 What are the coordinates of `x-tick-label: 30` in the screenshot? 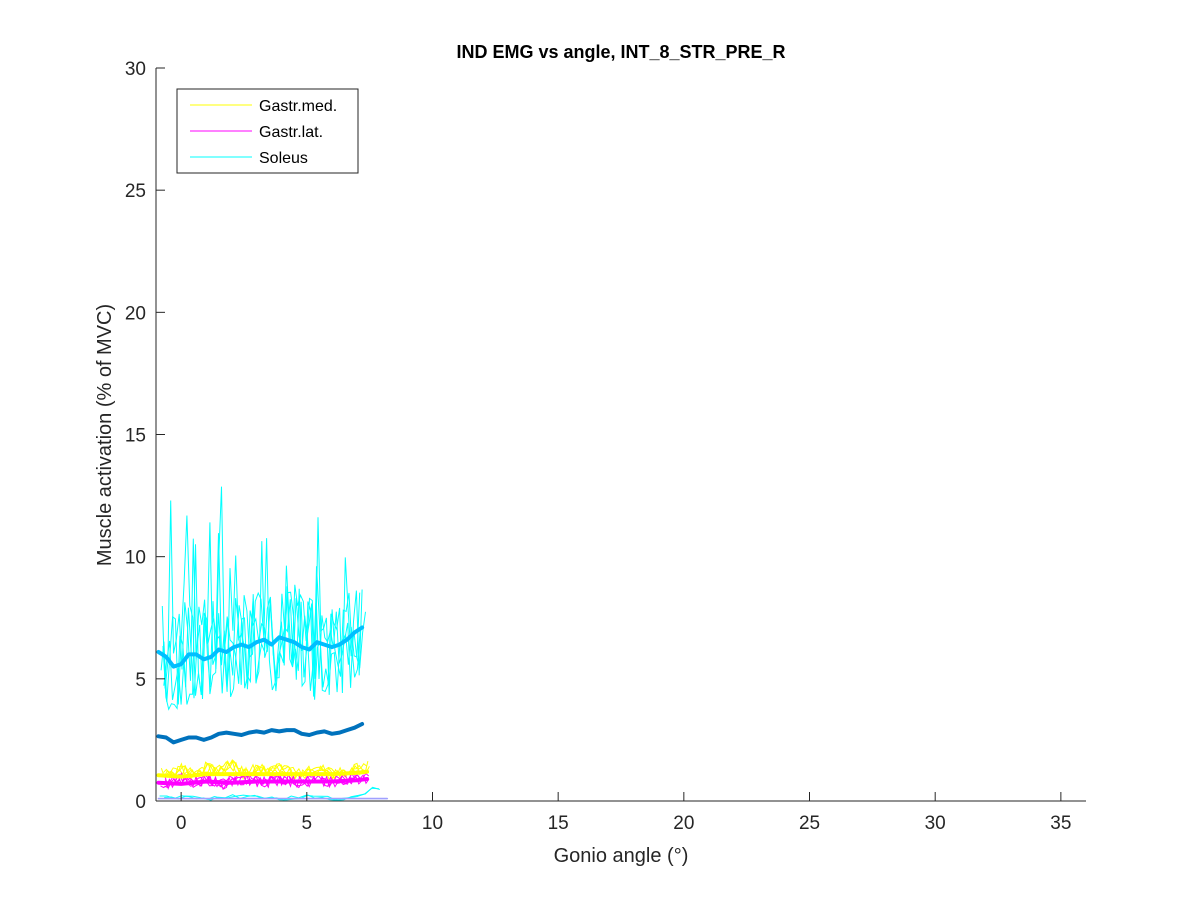 It's located at (935, 823).